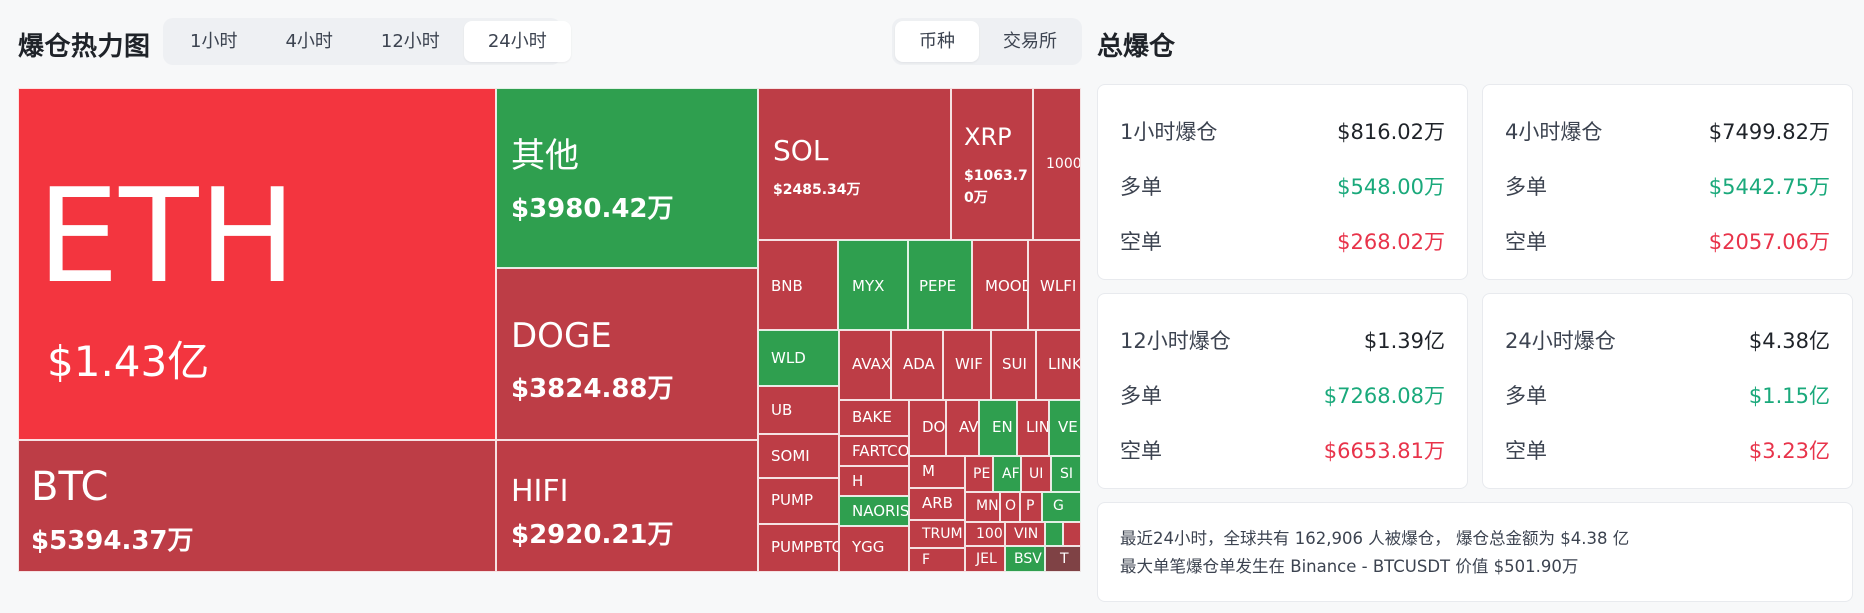  Describe the element at coordinates (410, 41) in the screenshot. I see `time-tab-2: 12小时` at that location.